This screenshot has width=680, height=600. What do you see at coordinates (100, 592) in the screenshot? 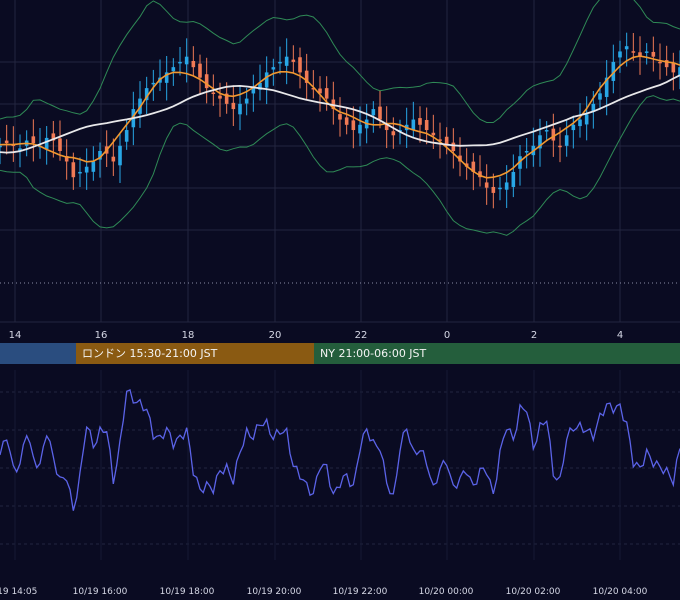
I see `bottom-tick-1: 10/19 16:00` at bounding box center [100, 592].